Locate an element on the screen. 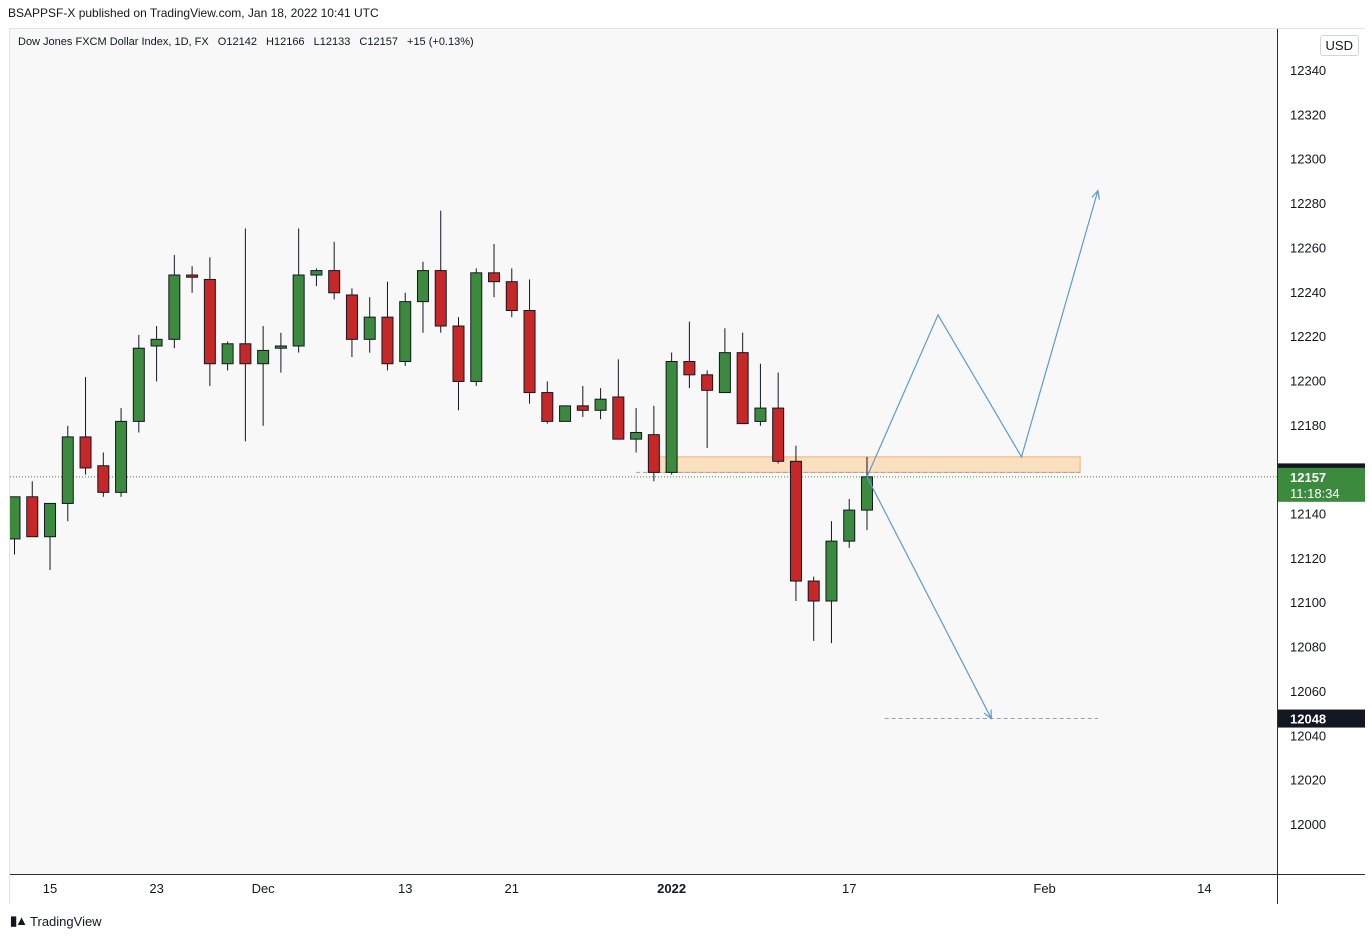  time-axis-labels: 15 23 Dec 13 21 2022 17 Feb 14 is located at coordinates (627, 888).